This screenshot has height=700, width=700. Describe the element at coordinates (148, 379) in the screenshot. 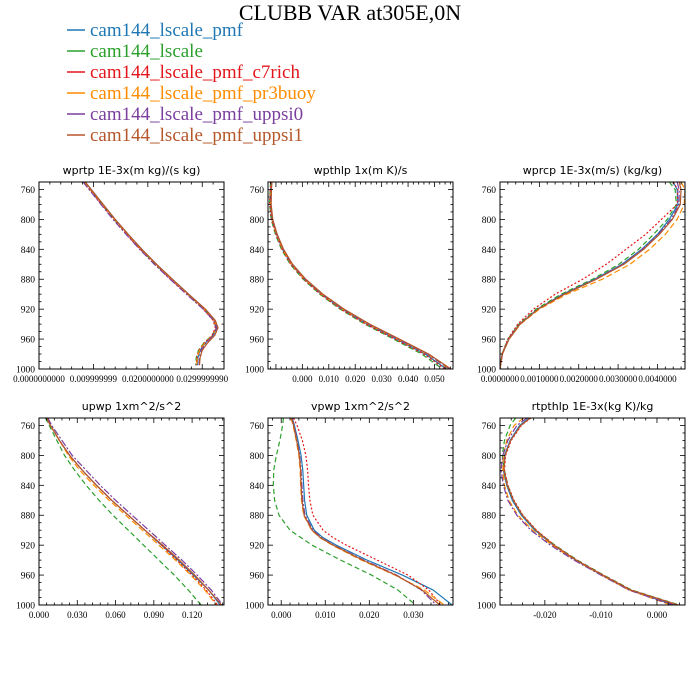

I see `x-tick-label: 0.0200000000` at that location.